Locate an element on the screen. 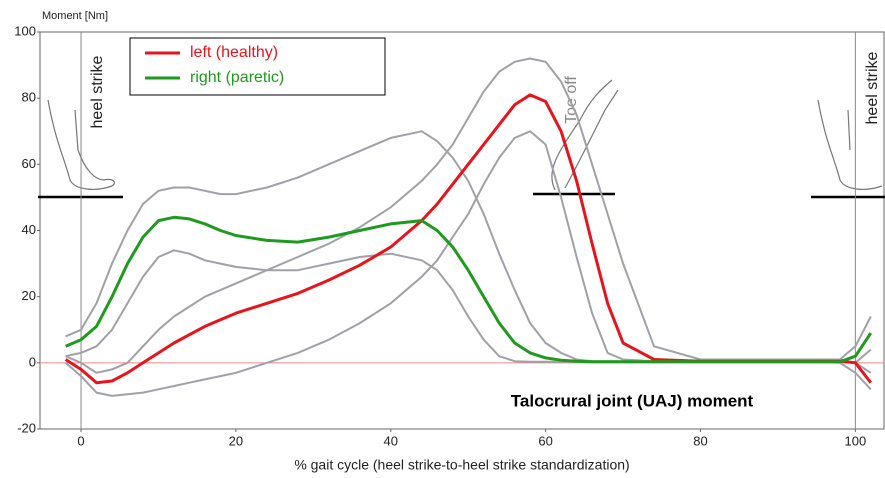 The image size is (885, 478). x-tick-label: 80 is located at coordinates (700, 440).